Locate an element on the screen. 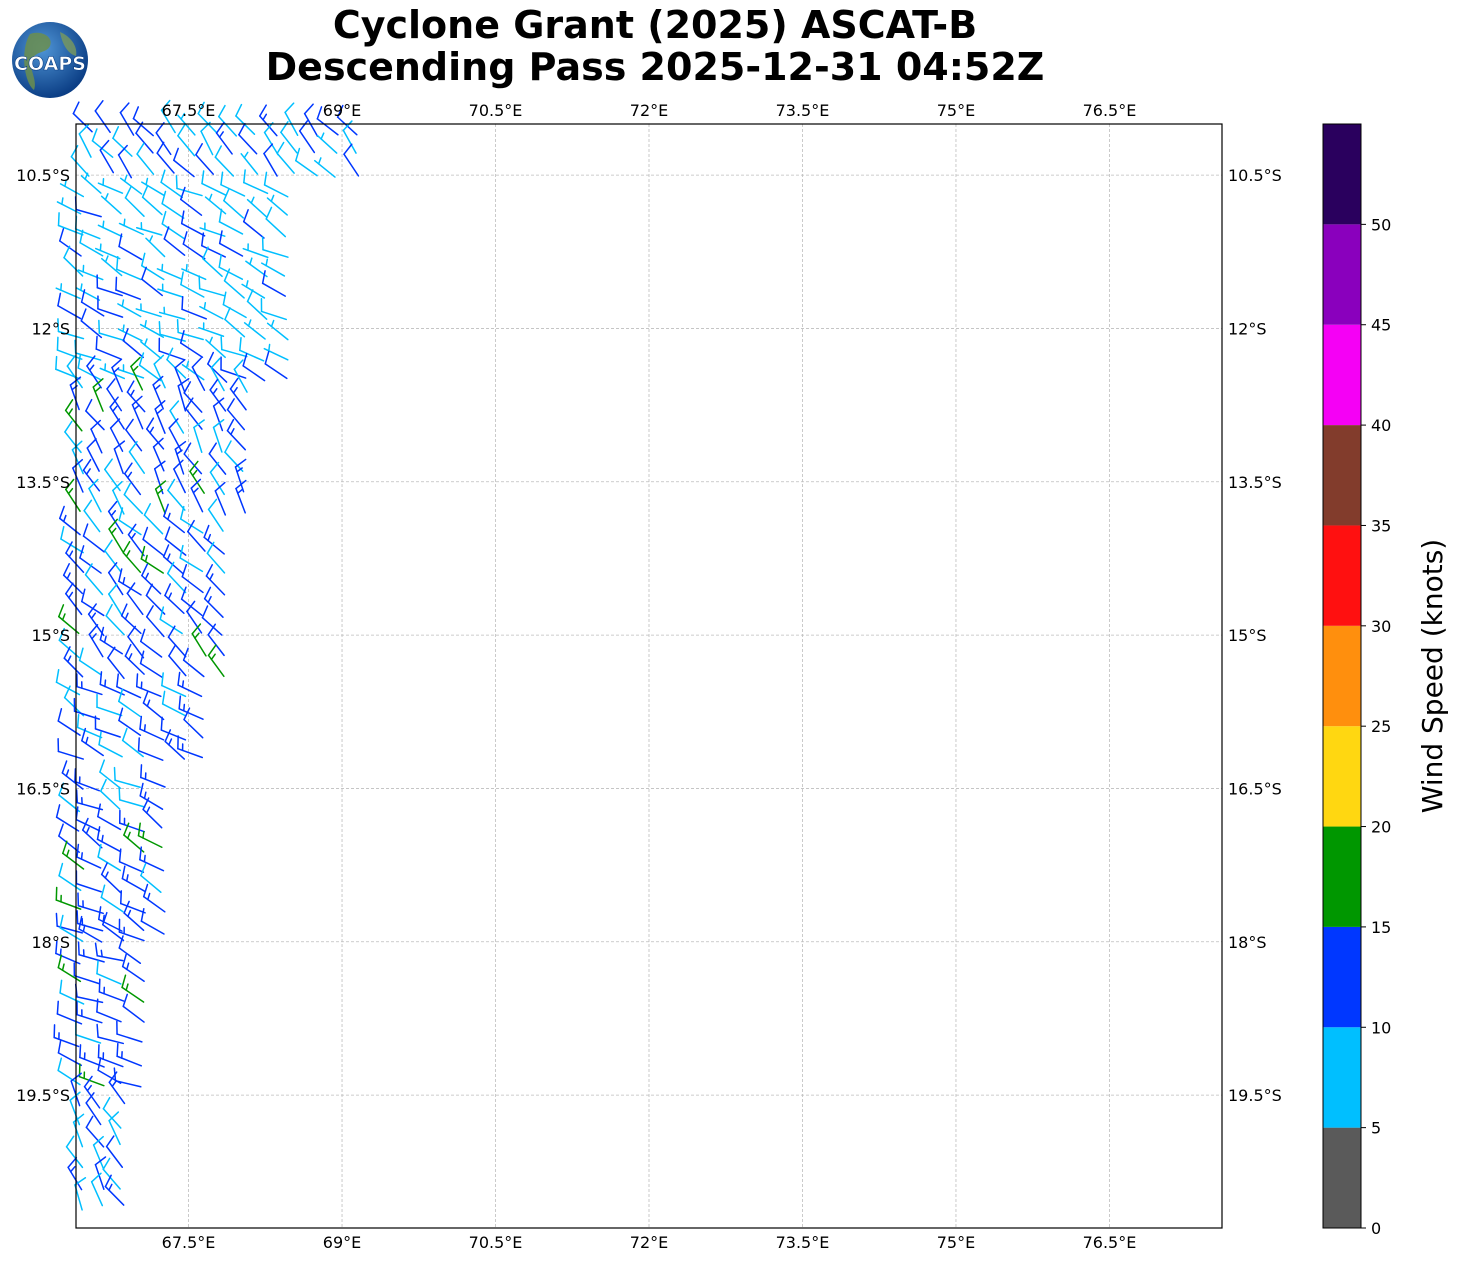 The height and width of the screenshot is (1264, 1460). lon-tick-label-bottom: 67.5°E is located at coordinates (189, 1242).